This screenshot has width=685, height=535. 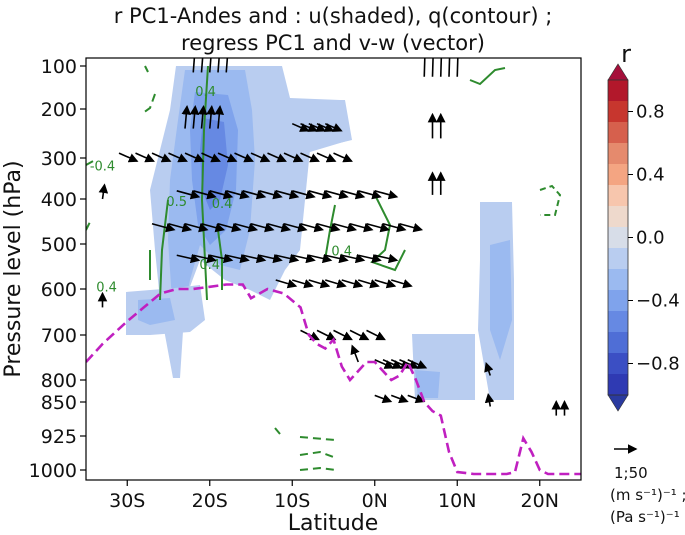 I want to click on colorbar: 0.8 0.4 0.0 −0.4 −0.8, so click(x=643, y=237).